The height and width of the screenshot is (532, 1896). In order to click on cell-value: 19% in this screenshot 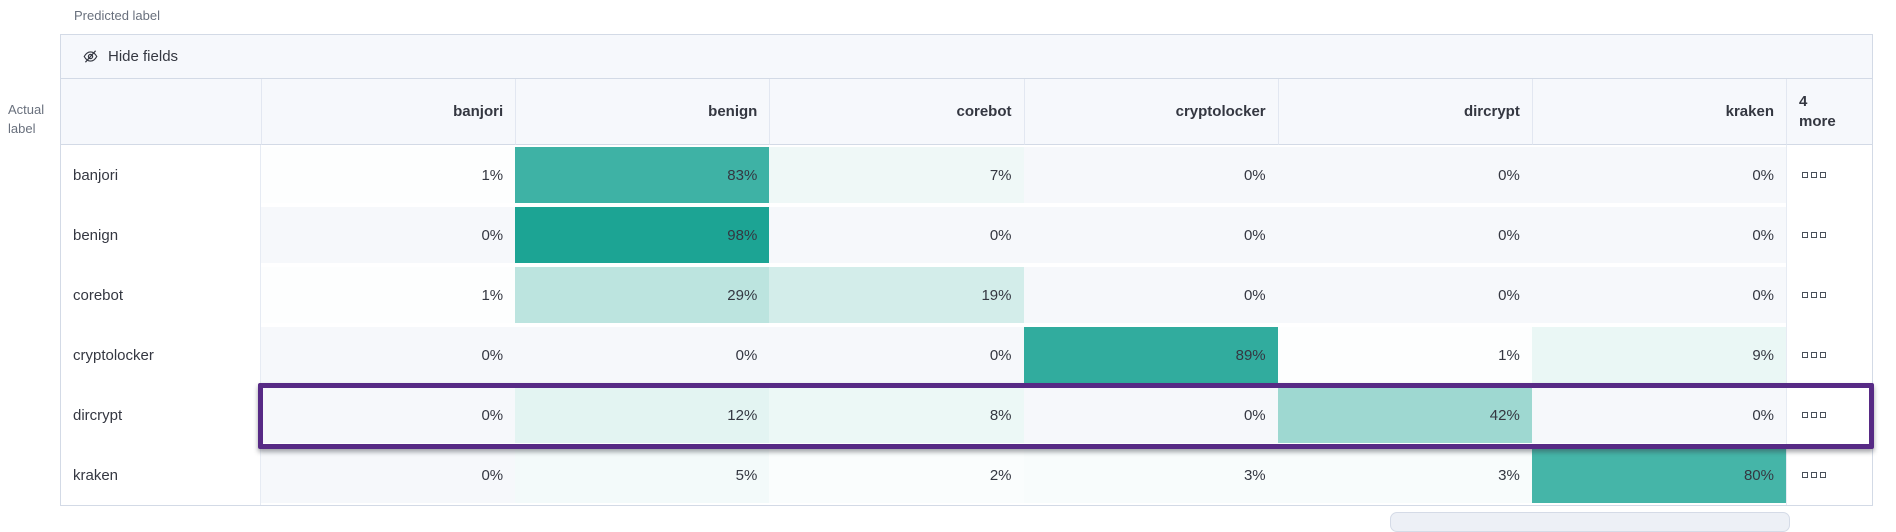, I will do `click(896, 295)`.